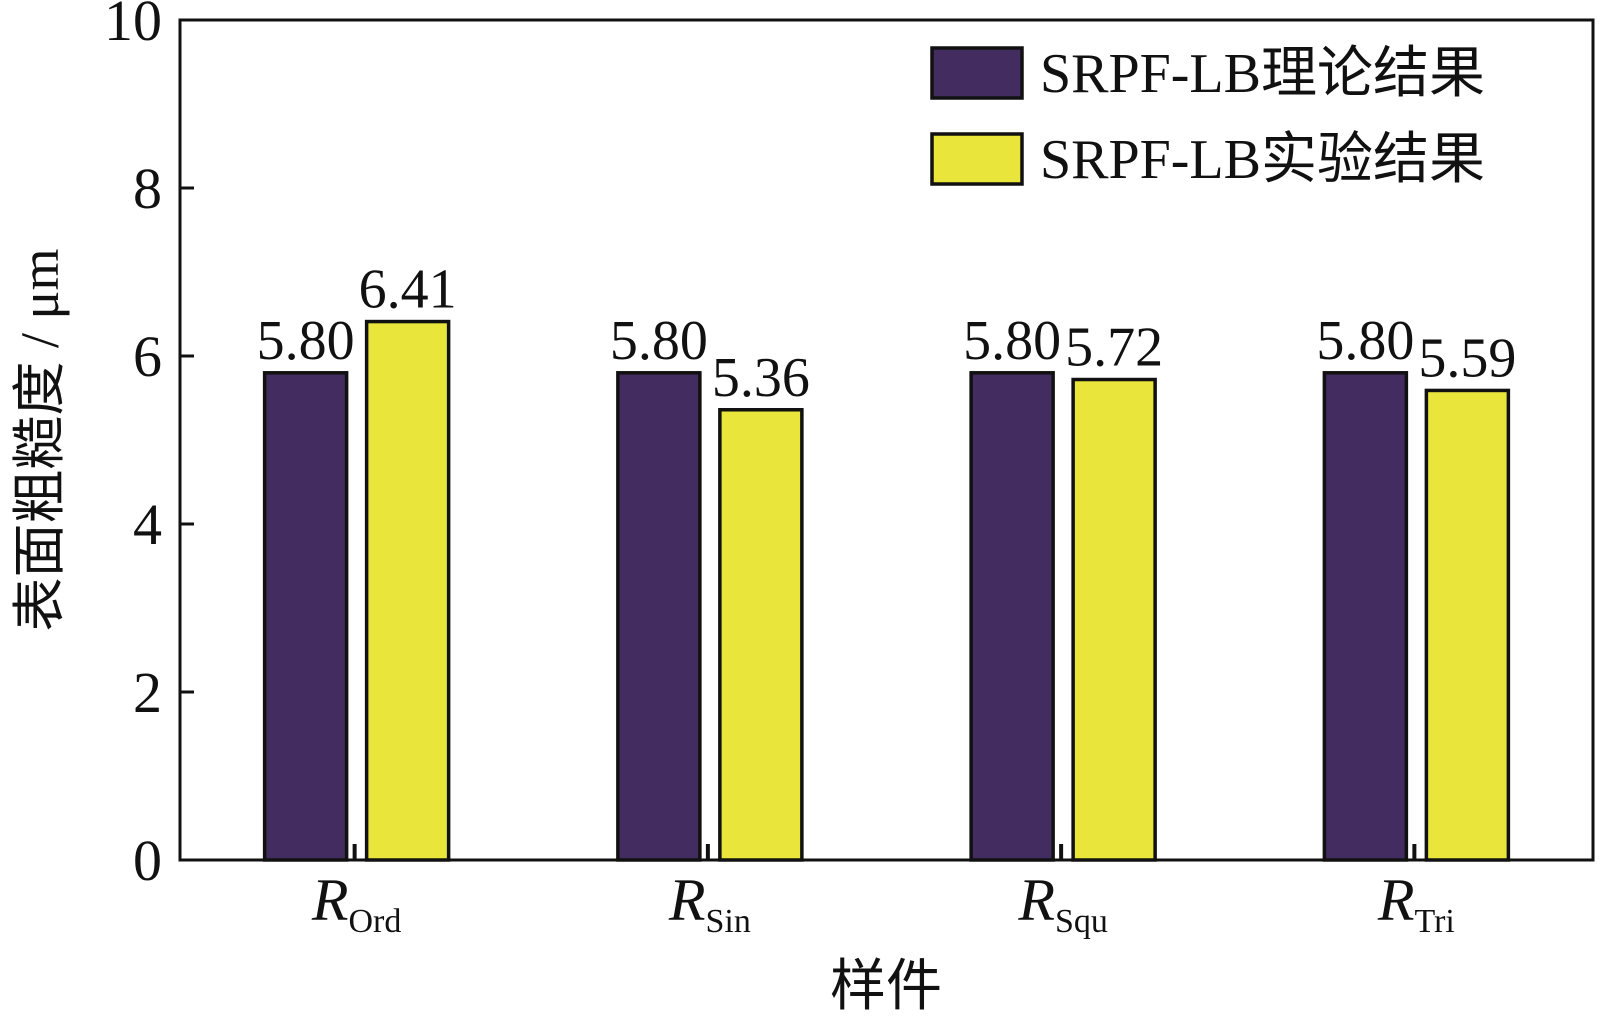  Describe the element at coordinates (1207, 117) in the screenshot. I see `legend: SRPF-LB理论结果 SRPF-LB实验结果` at that location.